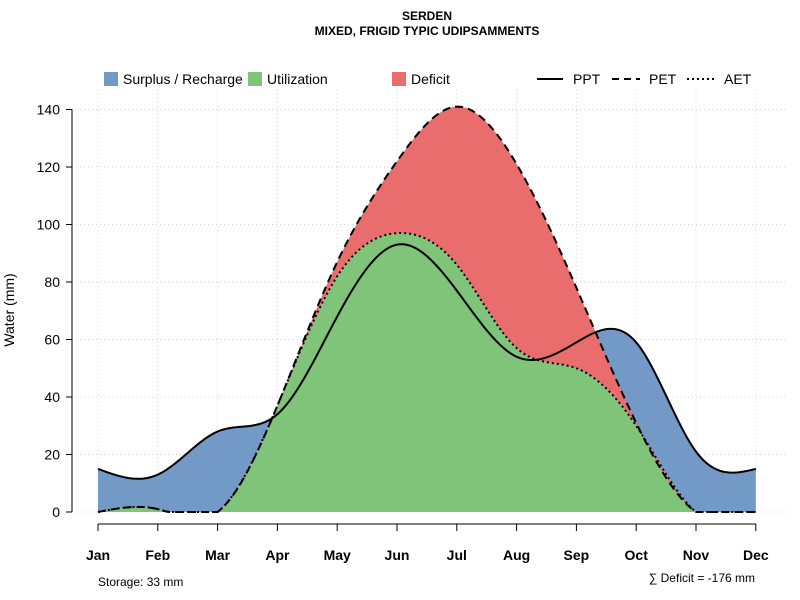 This screenshot has height=600, width=800. What do you see at coordinates (140, 582) in the screenshot?
I see `storage-annotation: Storage: 33 mm` at bounding box center [140, 582].